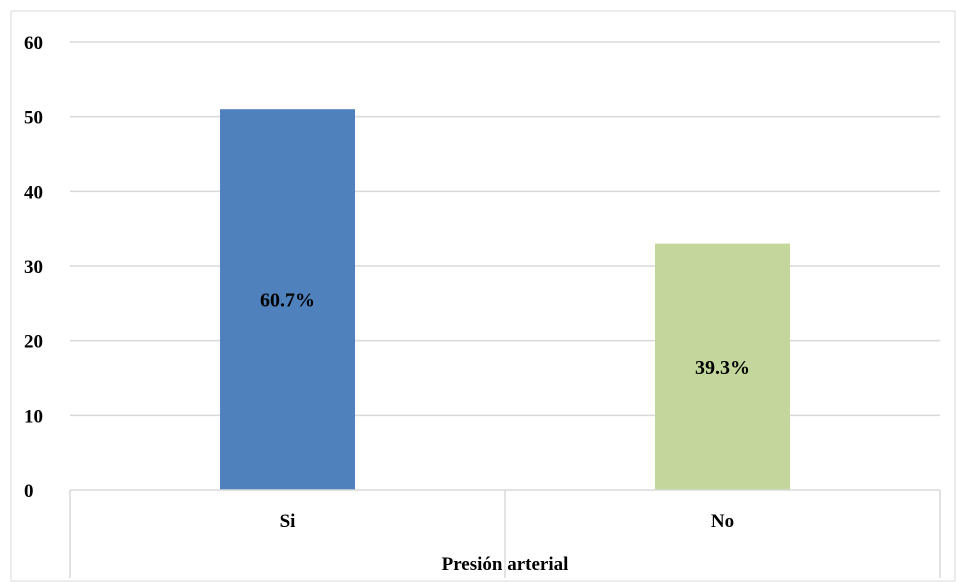 The height and width of the screenshot is (582, 956). Describe the element at coordinates (29, 491) in the screenshot. I see `y-tick-label: 0` at that location.